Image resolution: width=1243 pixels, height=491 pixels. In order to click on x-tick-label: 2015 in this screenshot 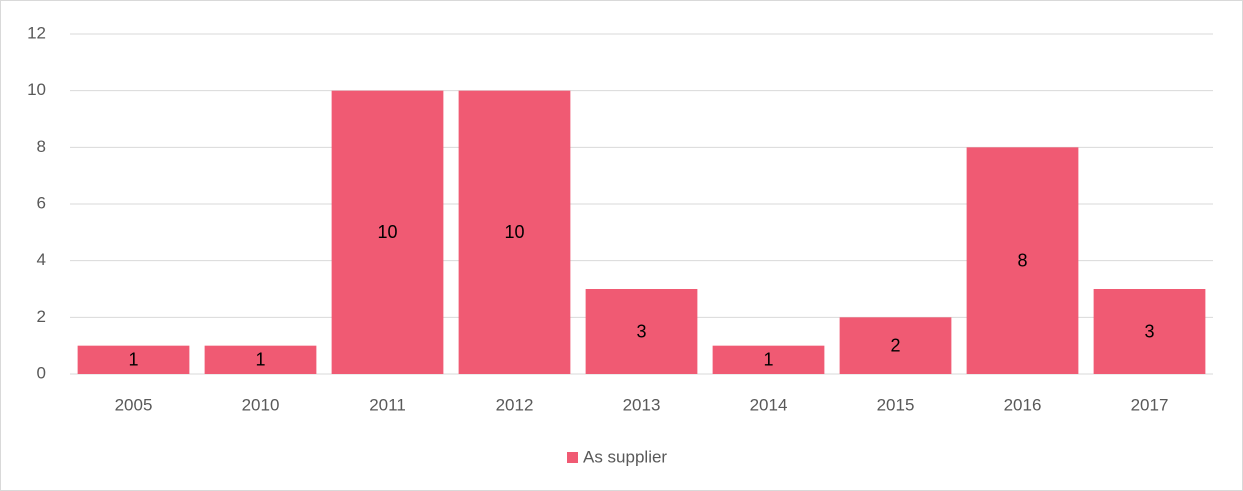, I will do `click(896, 404)`.